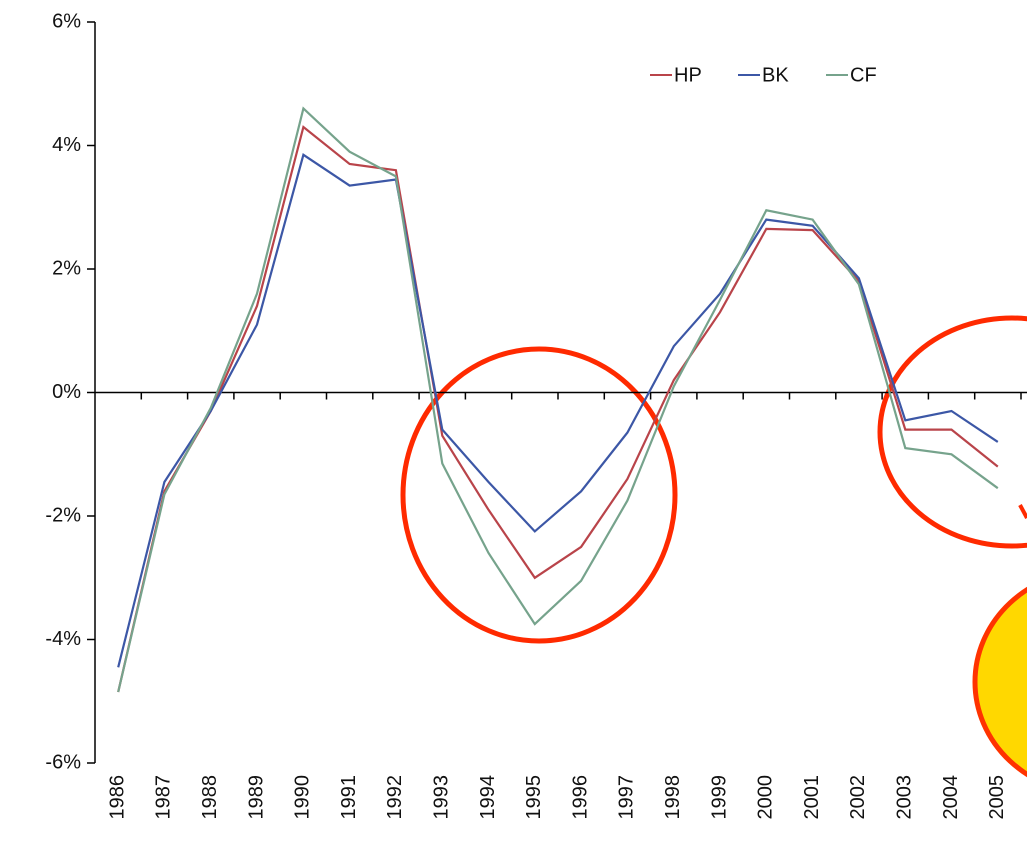 This screenshot has height=858, width=1027. Describe the element at coordinates (66, 21) in the screenshot. I see `y-tick-label: 6%` at that location.